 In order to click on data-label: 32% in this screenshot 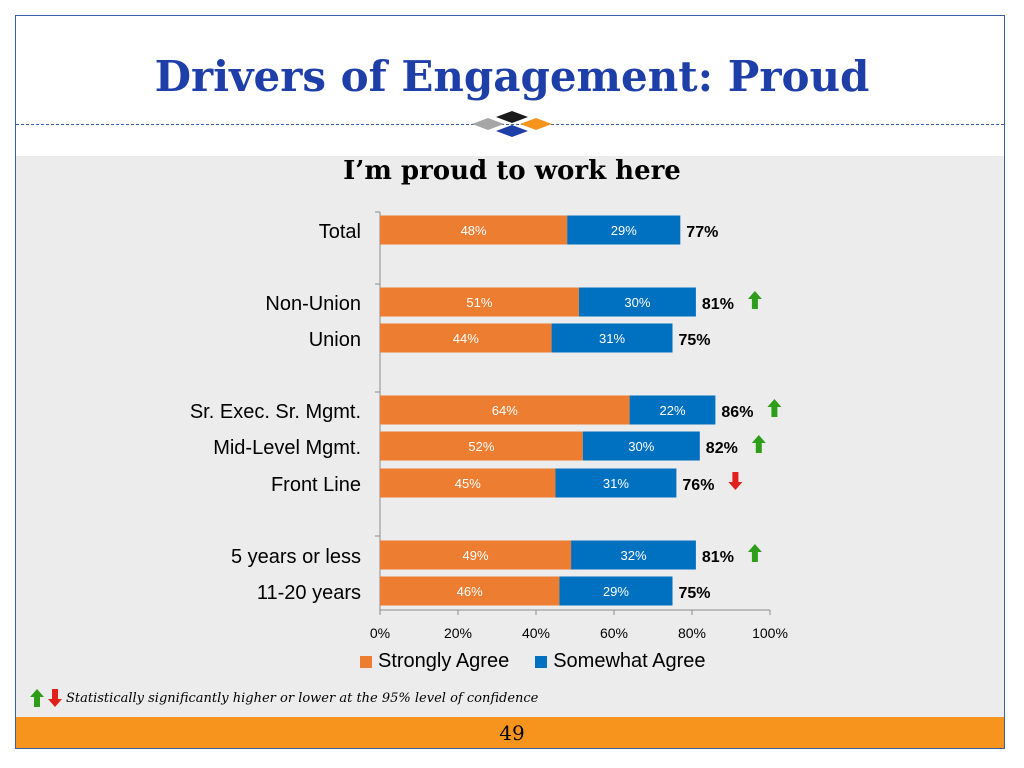, I will do `click(633, 555)`.